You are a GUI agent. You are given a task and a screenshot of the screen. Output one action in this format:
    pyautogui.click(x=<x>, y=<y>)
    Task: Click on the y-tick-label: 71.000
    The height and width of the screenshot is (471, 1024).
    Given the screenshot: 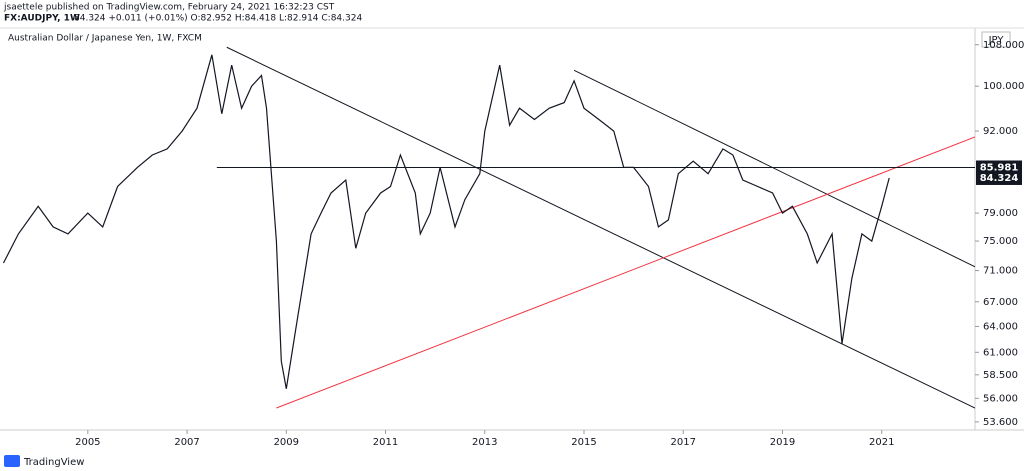 What is the action you would take?
    pyautogui.click(x=1000, y=271)
    